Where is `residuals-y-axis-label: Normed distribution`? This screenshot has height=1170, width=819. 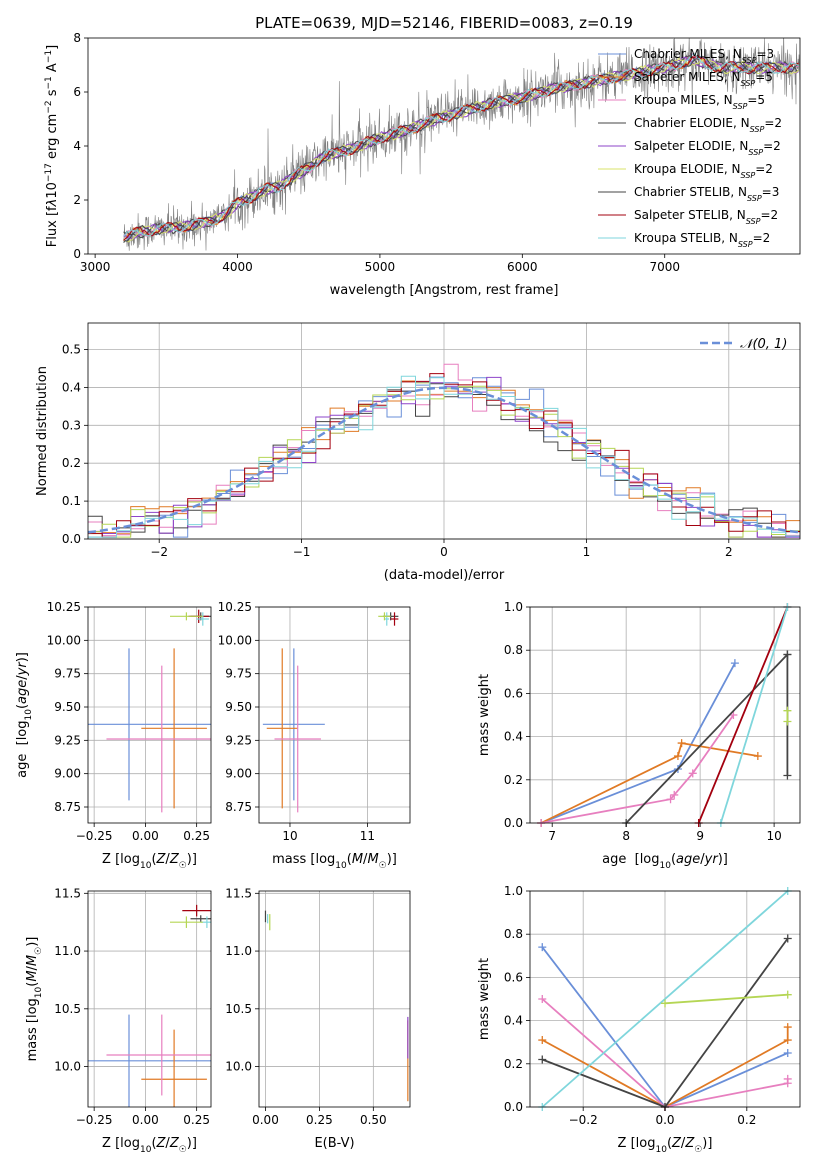 residuals-y-axis-label: Normed distribution is located at coordinates (42, 431).